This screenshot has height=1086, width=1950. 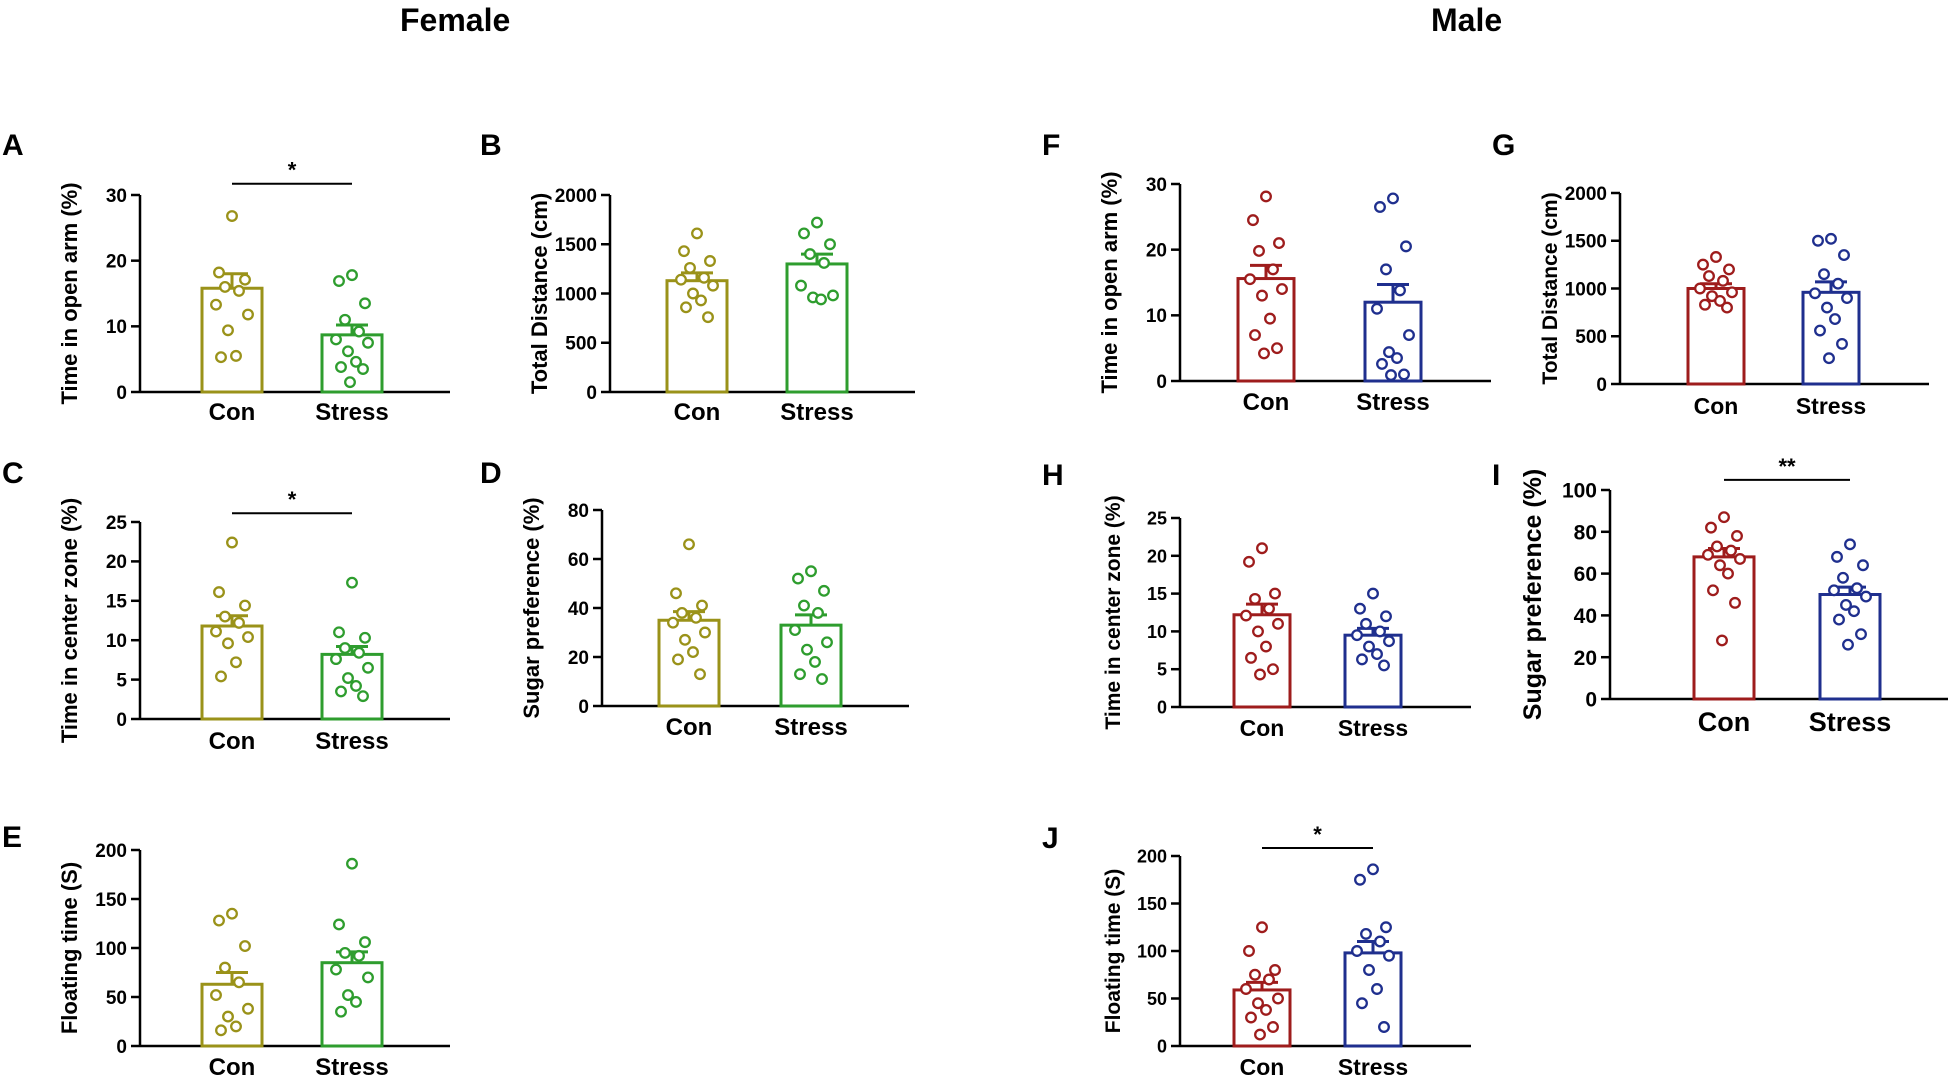 I want to click on panel-f: F 0 10 20 30 Time in open arm (%) Con Stress, so click(x=1266, y=272).